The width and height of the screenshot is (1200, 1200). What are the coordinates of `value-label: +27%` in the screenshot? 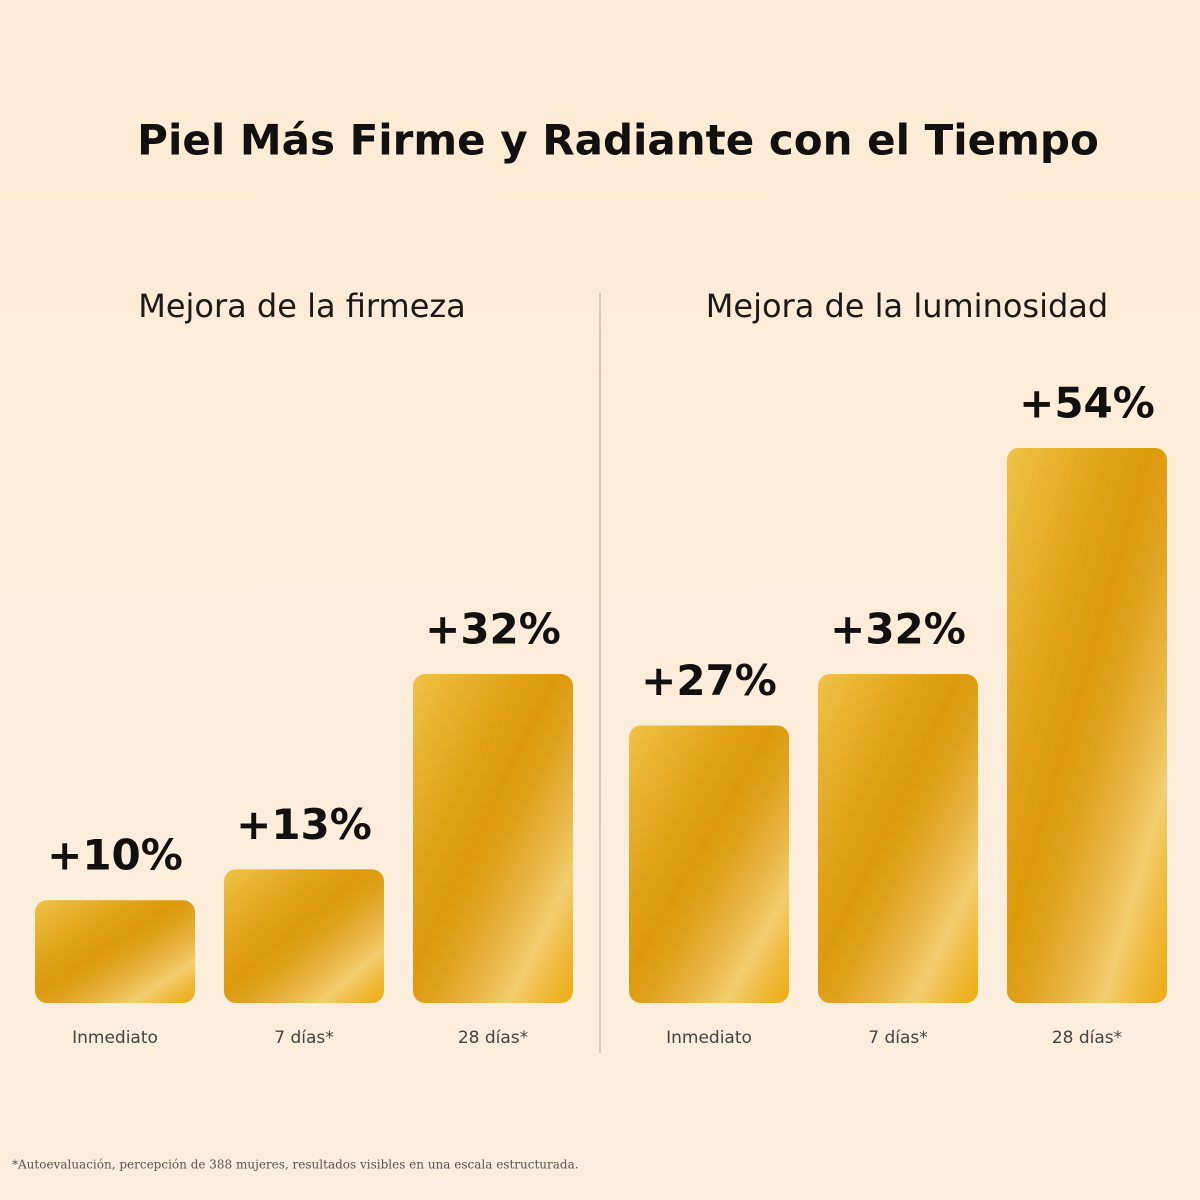 It's located at (709, 680).